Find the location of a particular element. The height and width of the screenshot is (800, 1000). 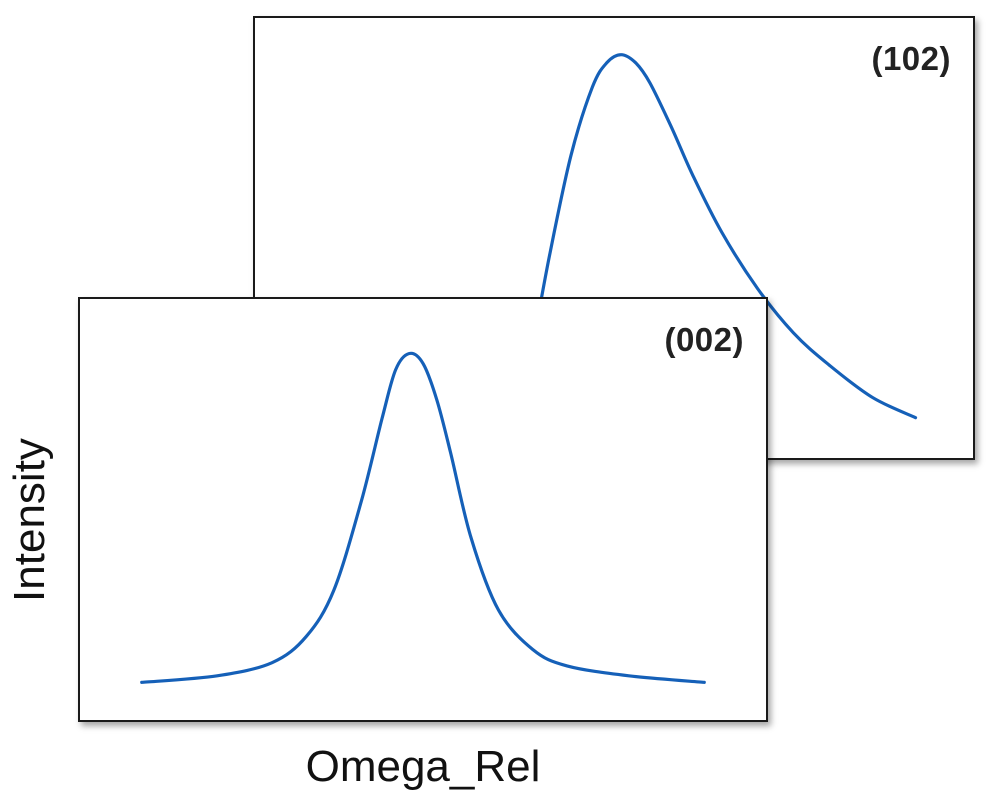

panel-title-102: (102) is located at coordinates (911, 58).